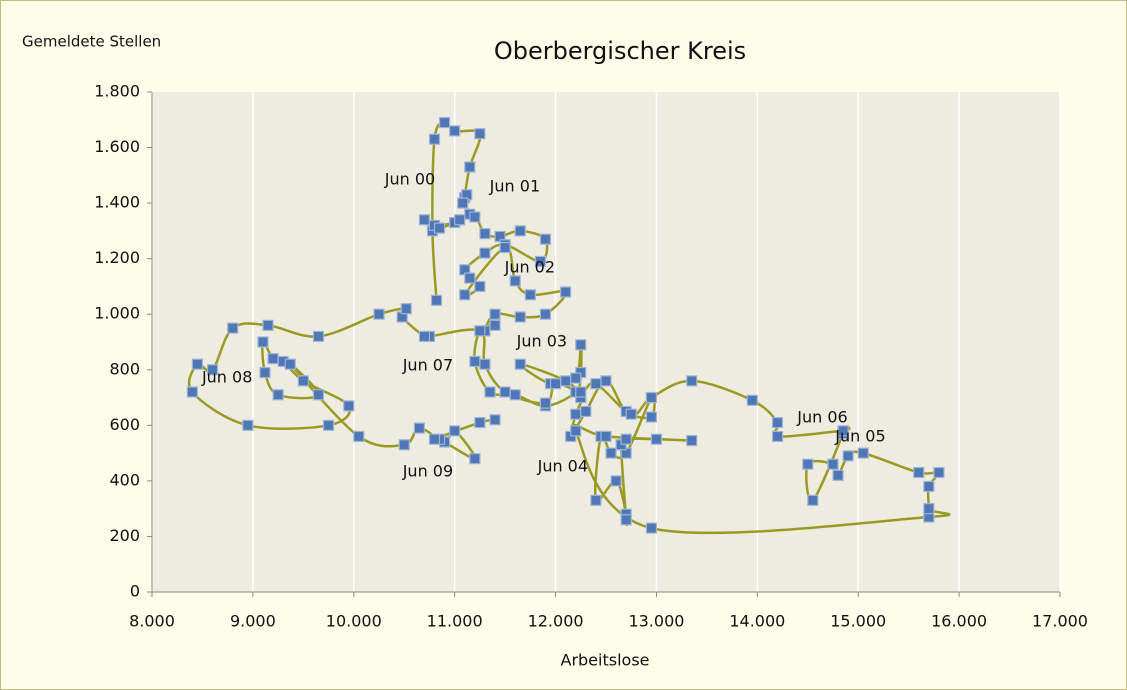 The image size is (1127, 690). What do you see at coordinates (124, 368) in the screenshot?
I see `y-tick-label: 800` at bounding box center [124, 368].